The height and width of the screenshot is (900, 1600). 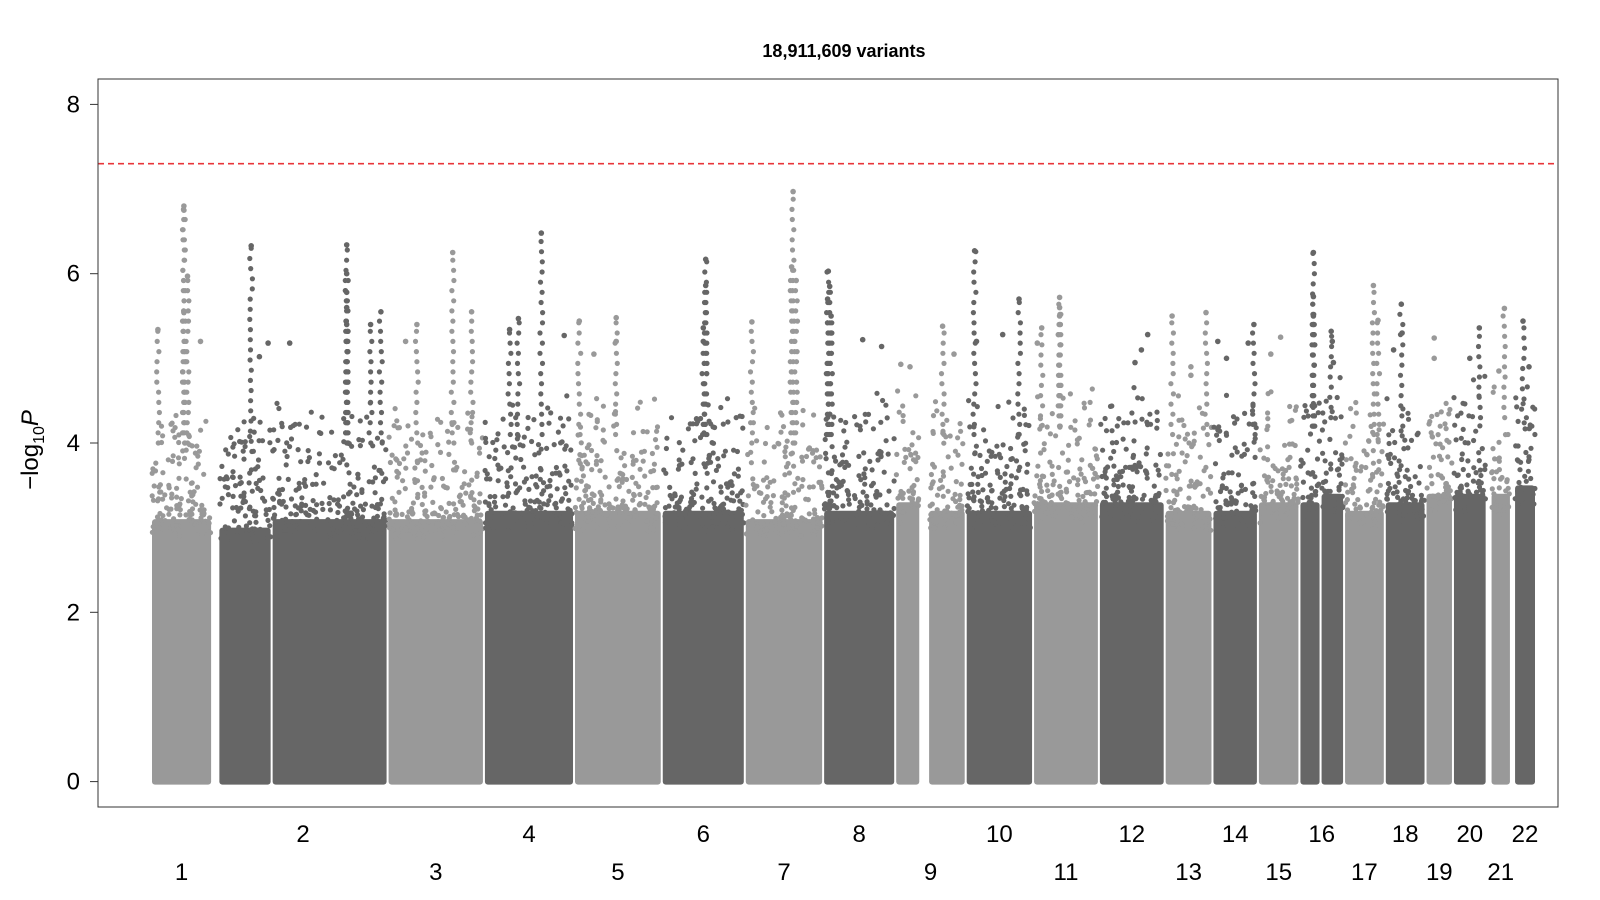 I want to click on peak-point-chr1, so click(x=187, y=276).